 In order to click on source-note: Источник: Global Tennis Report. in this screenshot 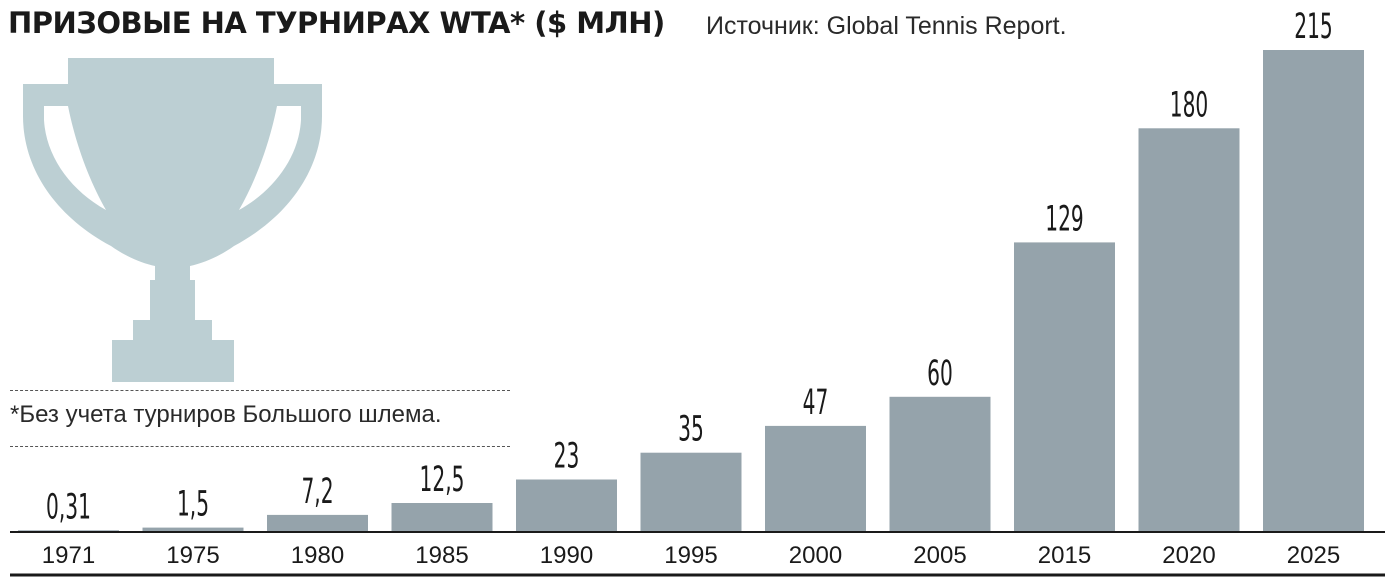, I will do `click(886, 26)`.